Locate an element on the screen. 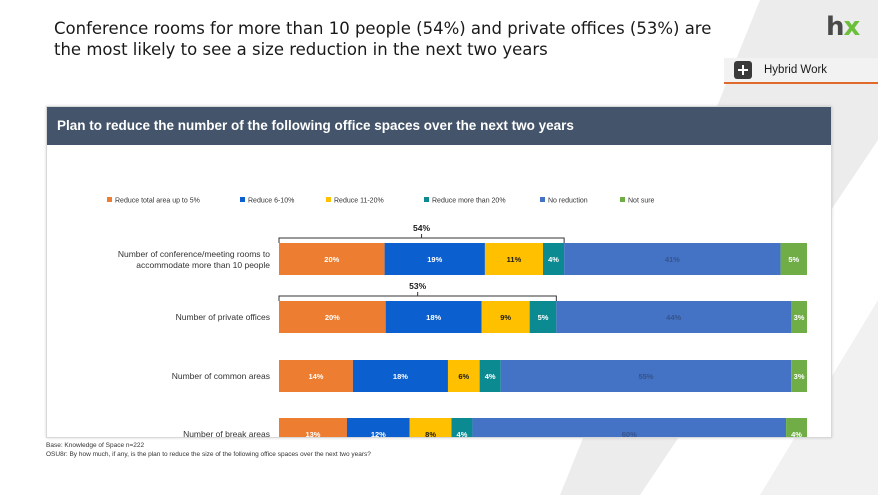 The width and height of the screenshot is (878, 495). hybrid-work-tag: Hybrid Work is located at coordinates (801, 71).